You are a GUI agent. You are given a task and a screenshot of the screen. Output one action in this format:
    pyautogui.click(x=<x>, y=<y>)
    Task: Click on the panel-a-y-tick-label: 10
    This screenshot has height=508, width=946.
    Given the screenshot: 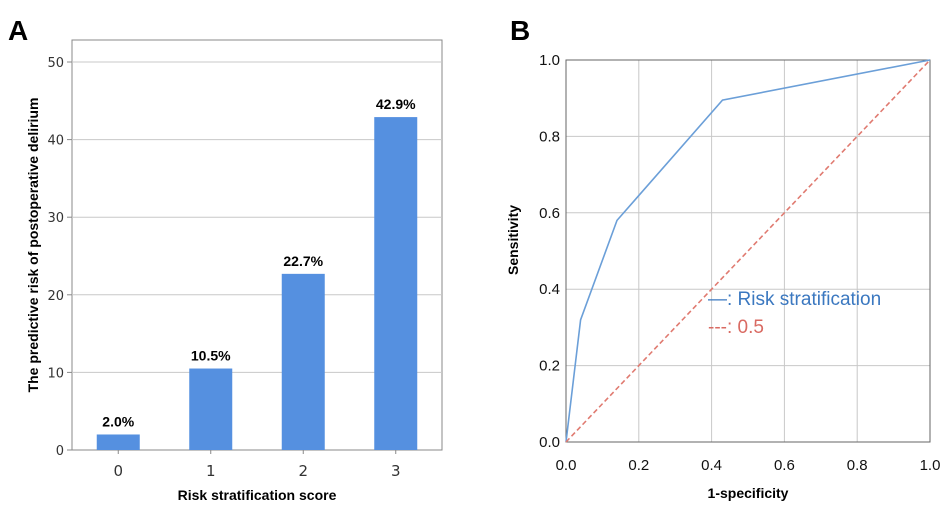 What is the action you would take?
    pyautogui.click(x=55, y=373)
    